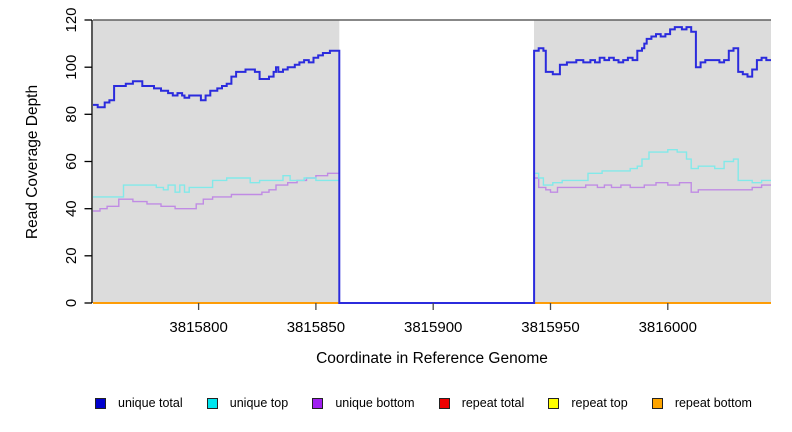  I want to click on x-tick-label: 3815900, so click(433, 327).